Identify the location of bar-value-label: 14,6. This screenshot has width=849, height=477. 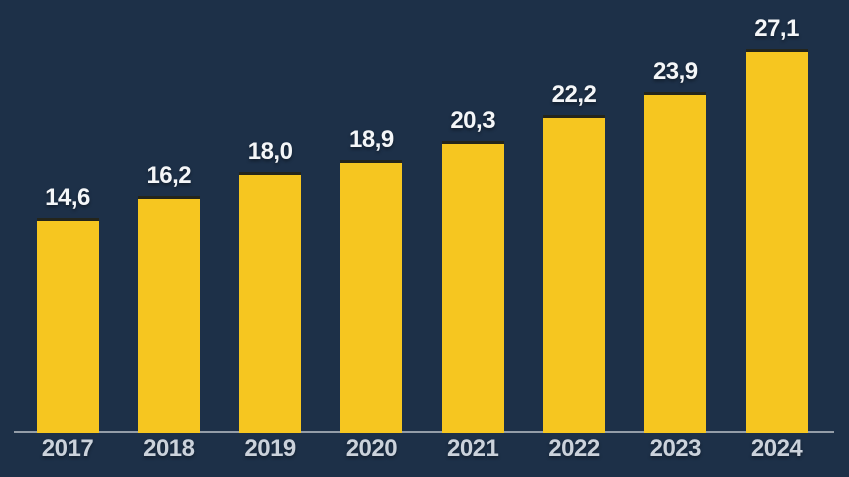
(67, 197).